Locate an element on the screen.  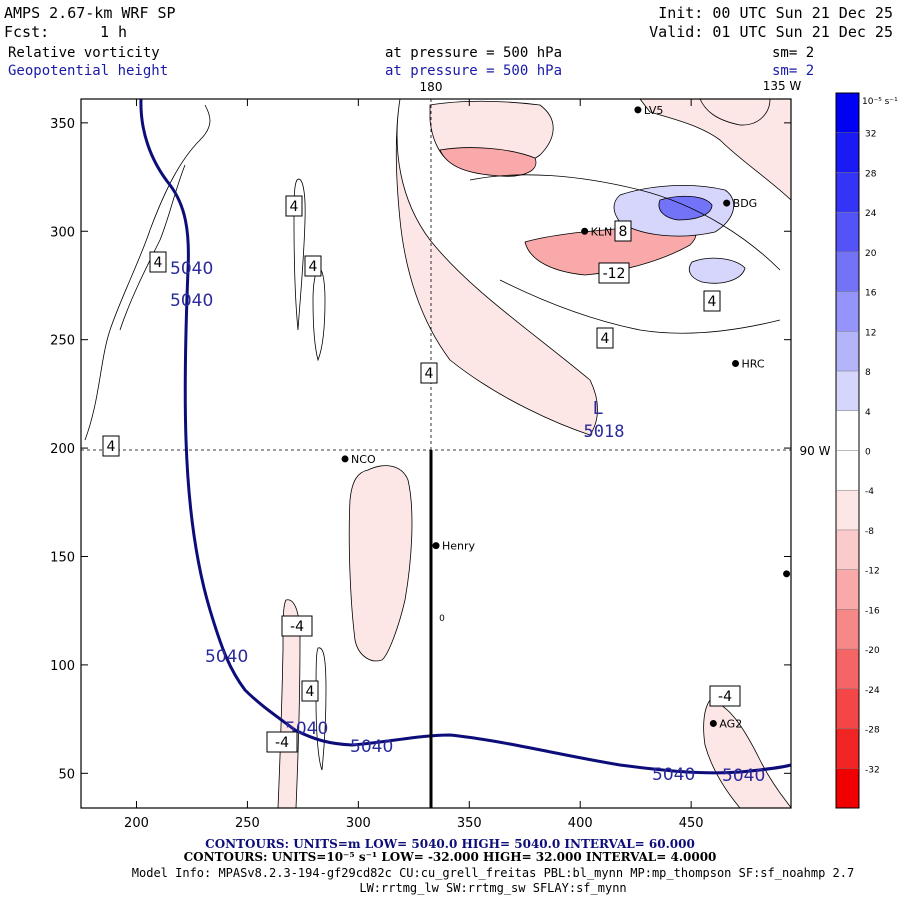
field2-name: Geopotential height is located at coordinates (88, 71).